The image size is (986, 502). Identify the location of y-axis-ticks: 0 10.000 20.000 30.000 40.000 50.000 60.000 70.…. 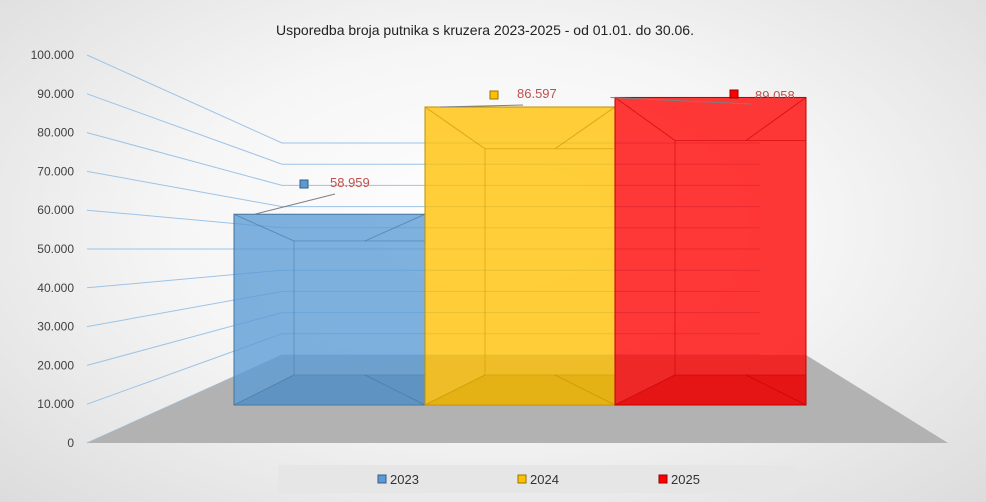
(53, 249).